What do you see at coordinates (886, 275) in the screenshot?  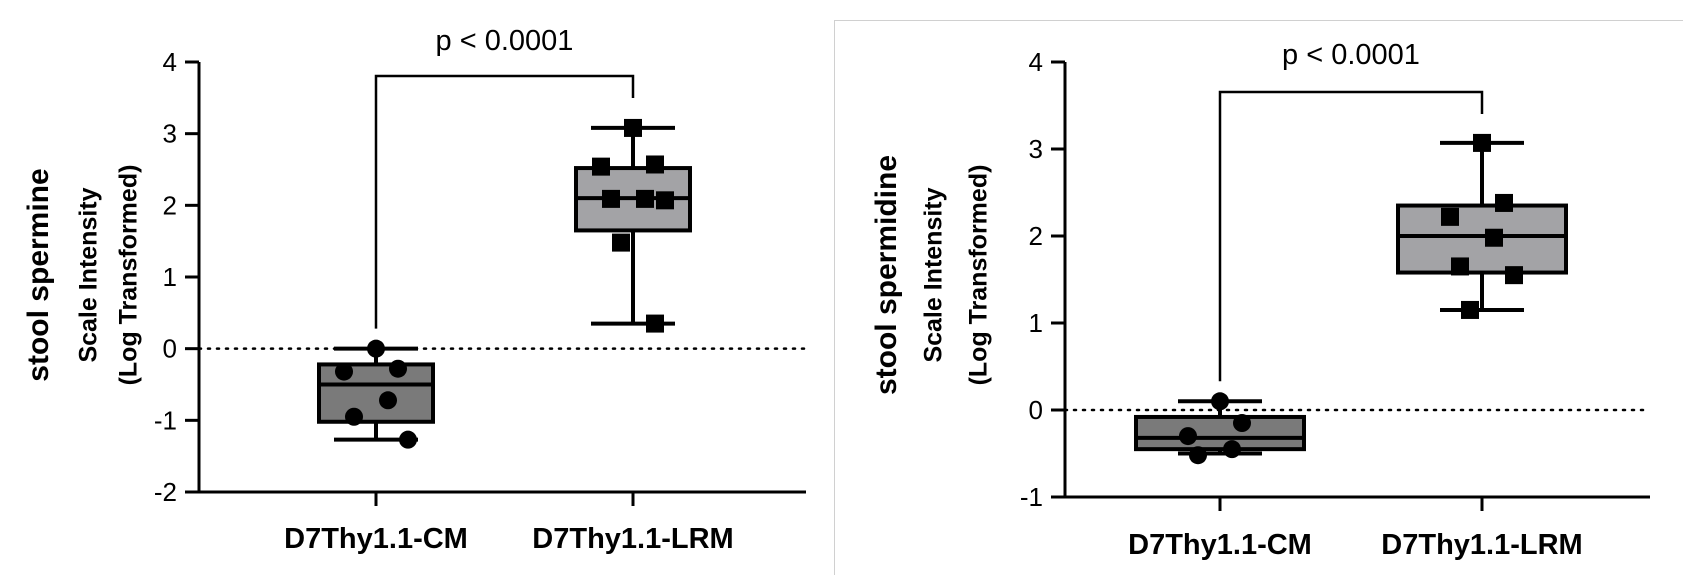 I see `y-axis-label-line-1: stool spermidine` at bounding box center [886, 275].